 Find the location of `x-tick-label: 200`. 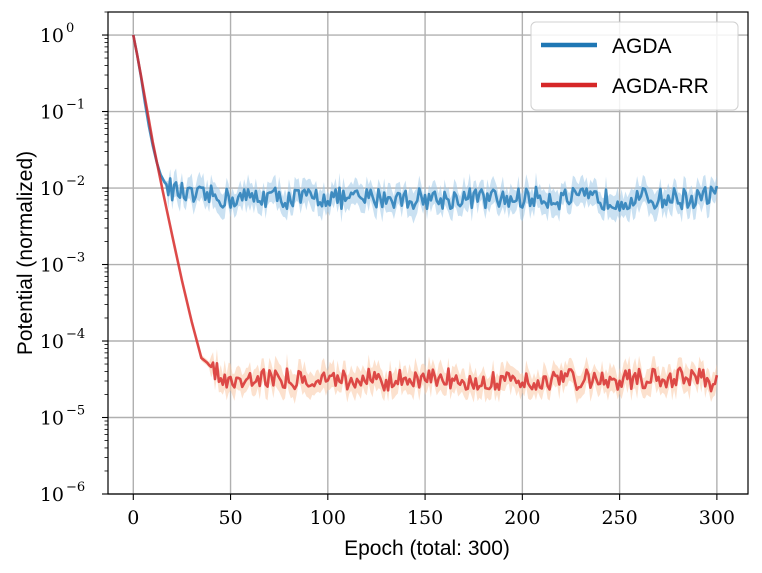

x-tick-label: 200 is located at coordinates (522, 518).